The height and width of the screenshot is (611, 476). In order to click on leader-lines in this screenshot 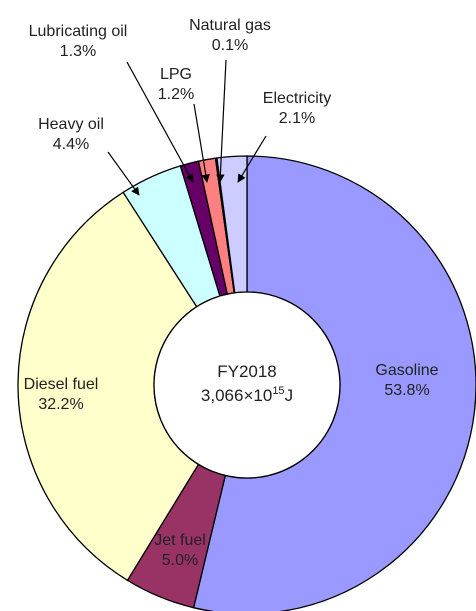, I will do `click(187, 127)`.